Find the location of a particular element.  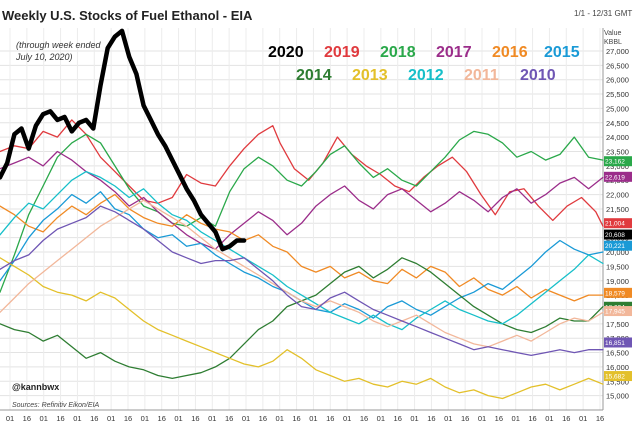

y-tick-label: 24,000 is located at coordinates (617, 137).